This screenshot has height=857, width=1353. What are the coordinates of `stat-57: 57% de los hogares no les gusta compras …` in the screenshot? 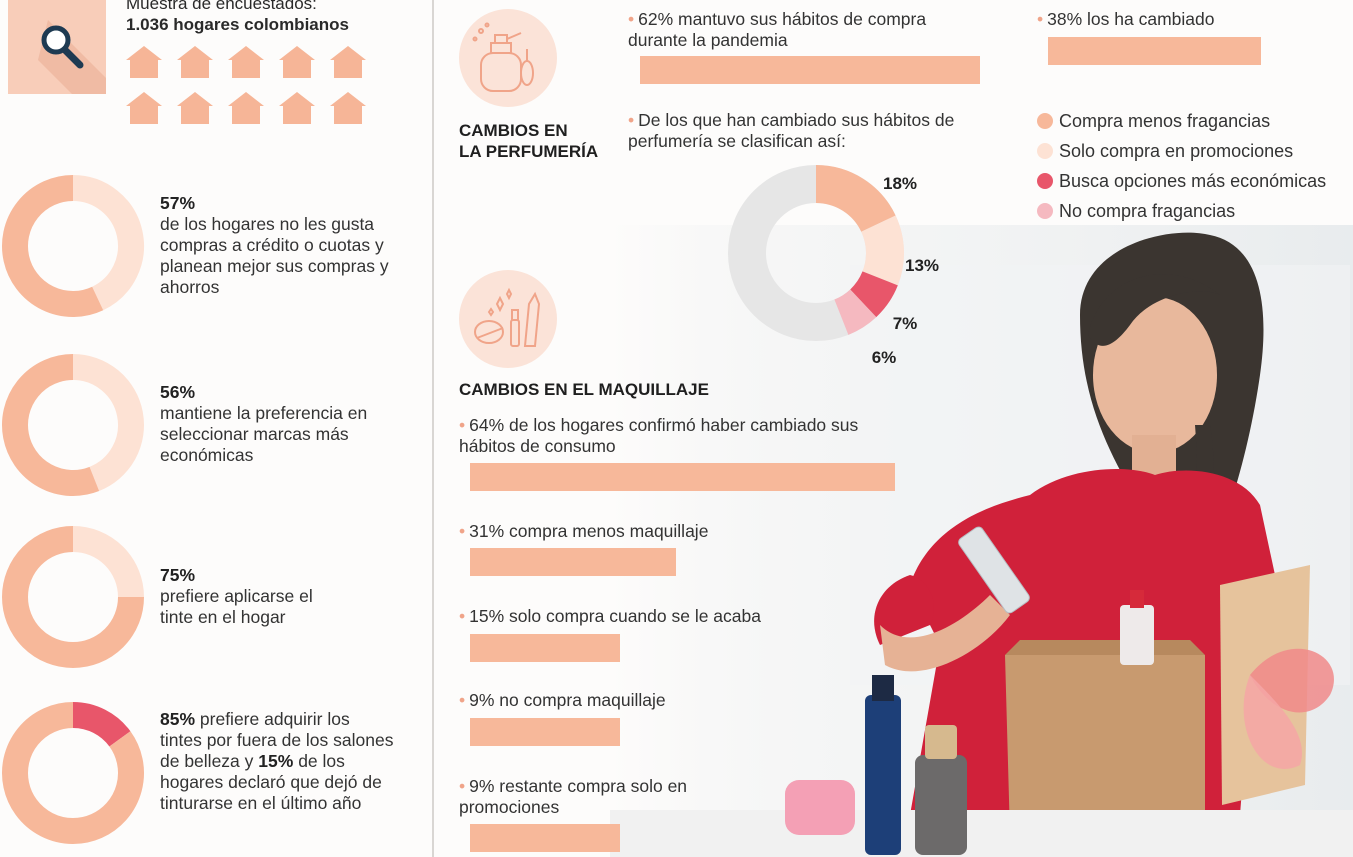 It's located at (285, 245).